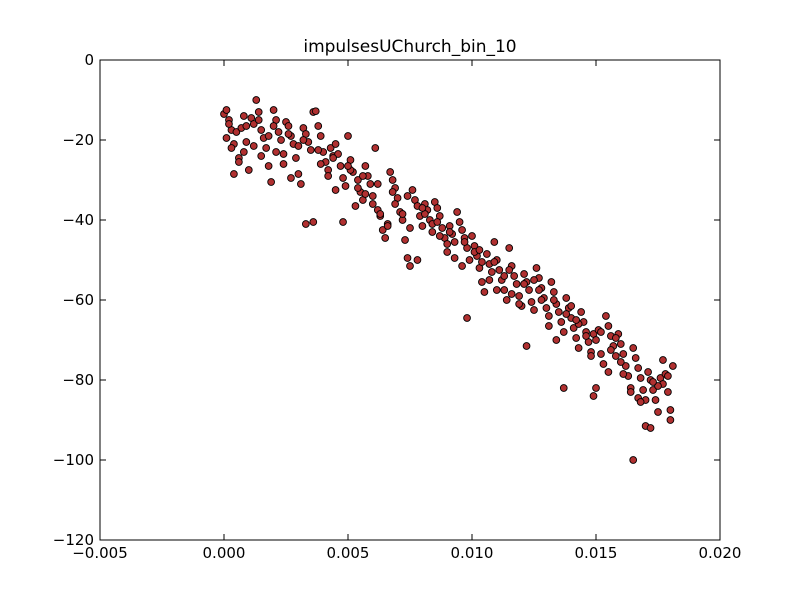 The image size is (800, 600). I want to click on y-tick-label: −40, so click(78, 220).